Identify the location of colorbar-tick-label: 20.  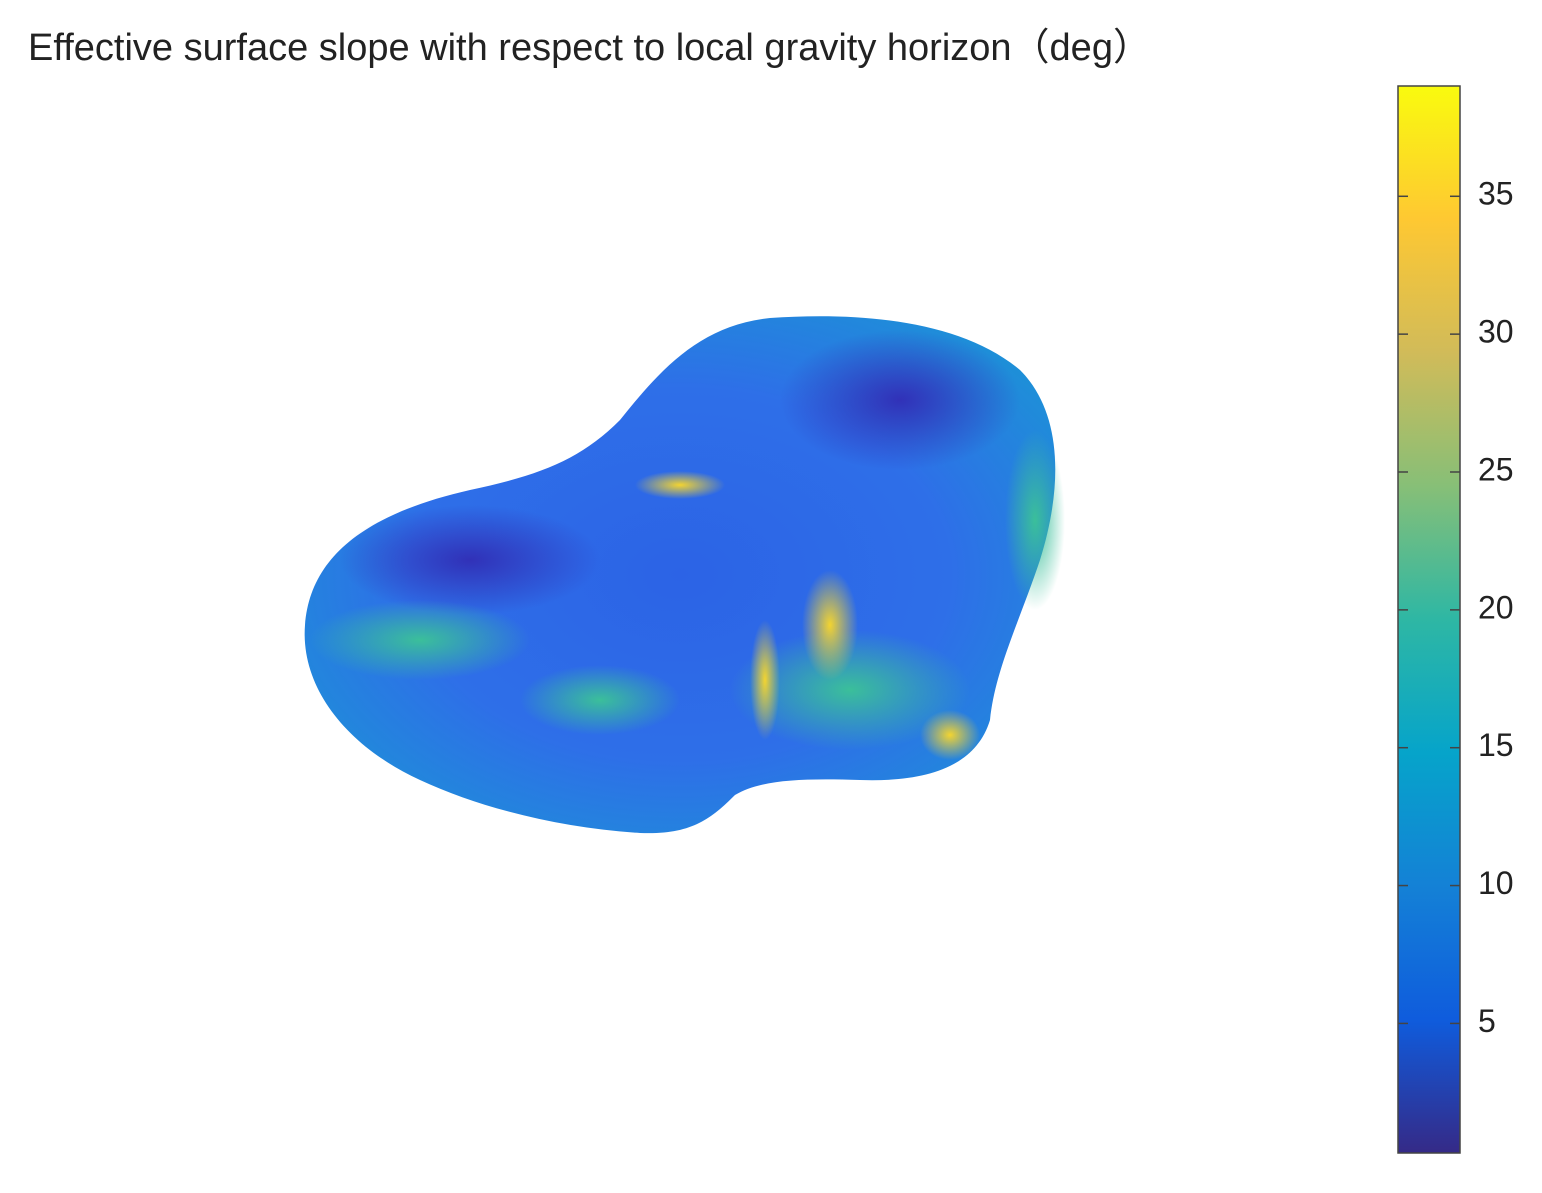
(1496, 607).